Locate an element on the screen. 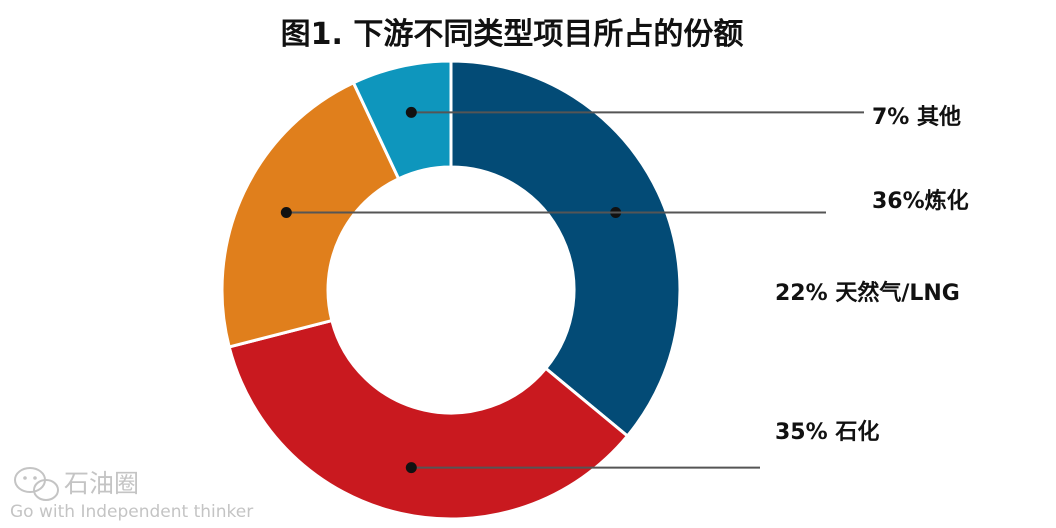 This screenshot has width=1056, height=528. slice-label-0: 36%炼化 is located at coordinates (920, 201).